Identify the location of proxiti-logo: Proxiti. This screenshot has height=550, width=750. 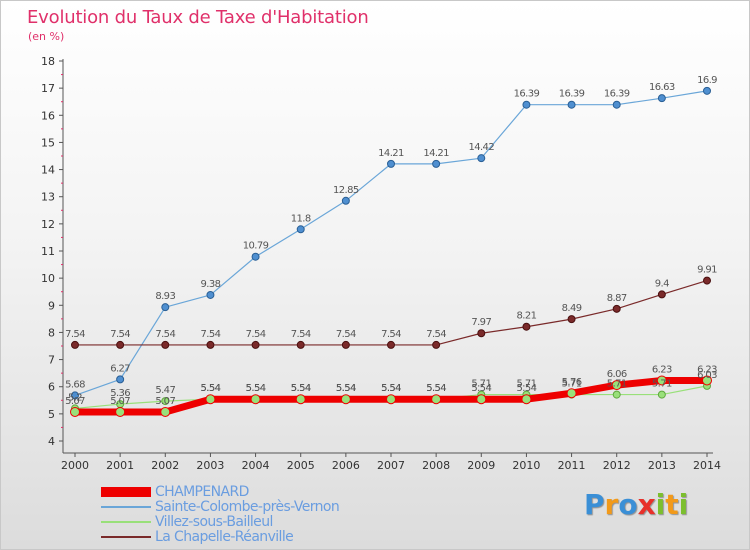
(636, 504).